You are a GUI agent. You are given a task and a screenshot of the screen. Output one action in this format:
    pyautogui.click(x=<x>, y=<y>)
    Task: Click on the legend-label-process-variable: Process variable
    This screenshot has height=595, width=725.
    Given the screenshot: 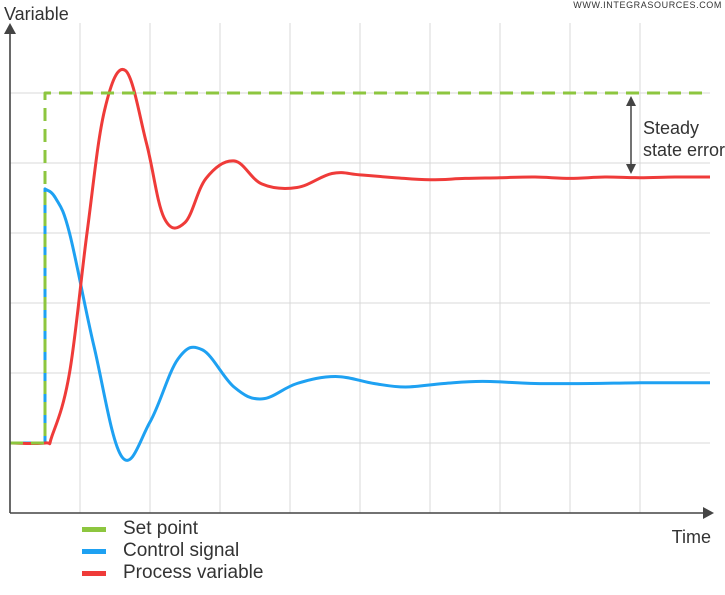 What is the action you would take?
    pyautogui.click(x=193, y=572)
    